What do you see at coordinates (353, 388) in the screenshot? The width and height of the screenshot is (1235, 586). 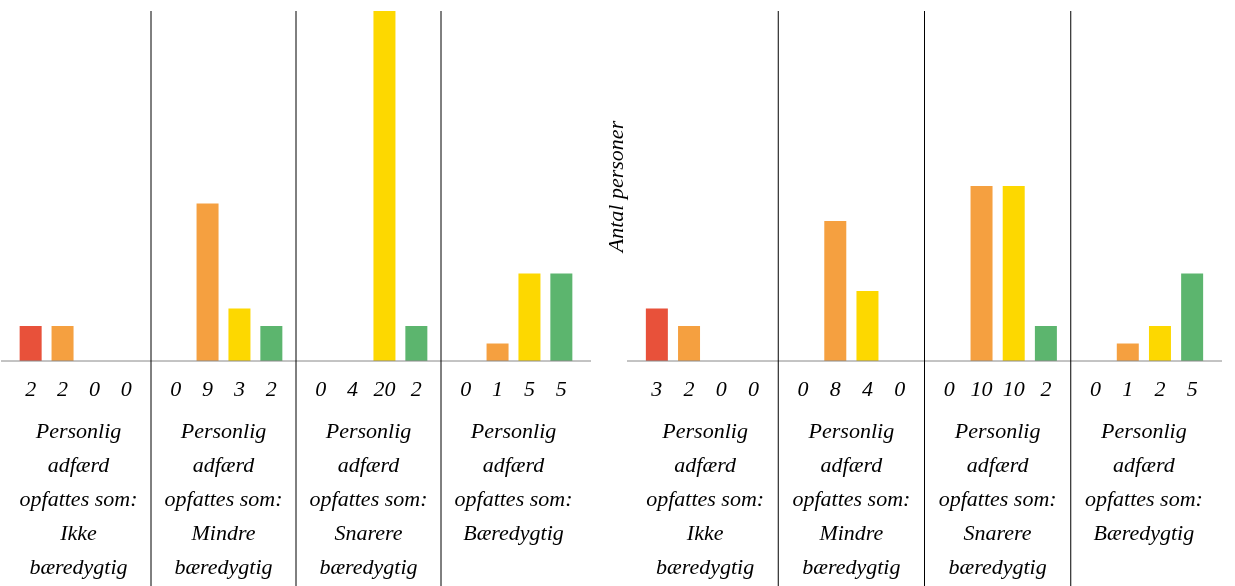 I see `text: 4` at bounding box center [353, 388].